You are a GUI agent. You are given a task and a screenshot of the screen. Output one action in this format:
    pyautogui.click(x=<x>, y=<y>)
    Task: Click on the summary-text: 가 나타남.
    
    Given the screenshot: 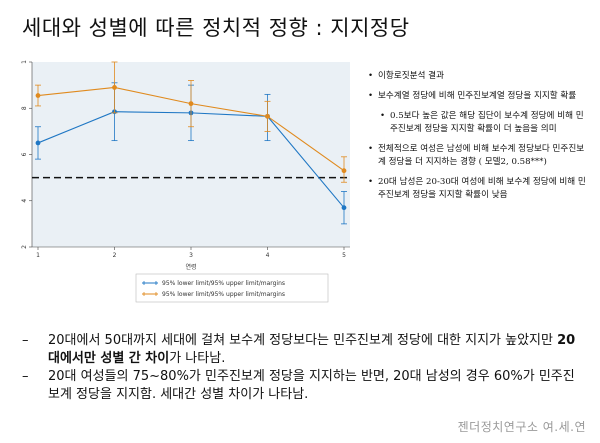 What is the action you would take?
    pyautogui.click(x=197, y=358)
    